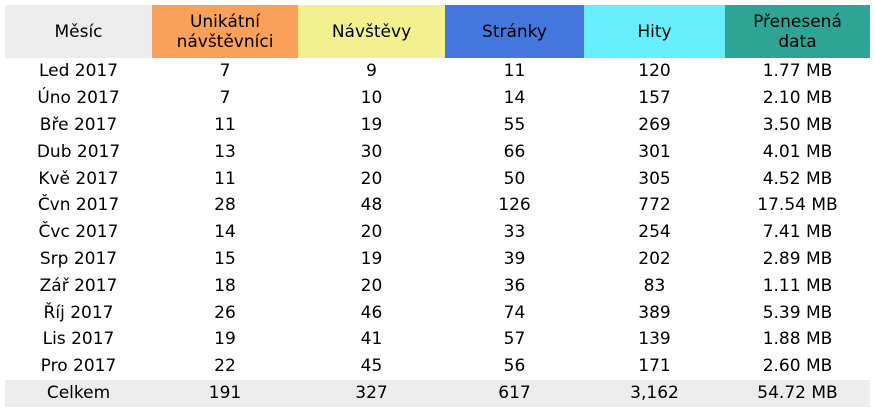 The width and height of the screenshot is (875, 415). I want to click on table-row: Úno 2017 7 10 14 157 2.10 MB, so click(437, 98).